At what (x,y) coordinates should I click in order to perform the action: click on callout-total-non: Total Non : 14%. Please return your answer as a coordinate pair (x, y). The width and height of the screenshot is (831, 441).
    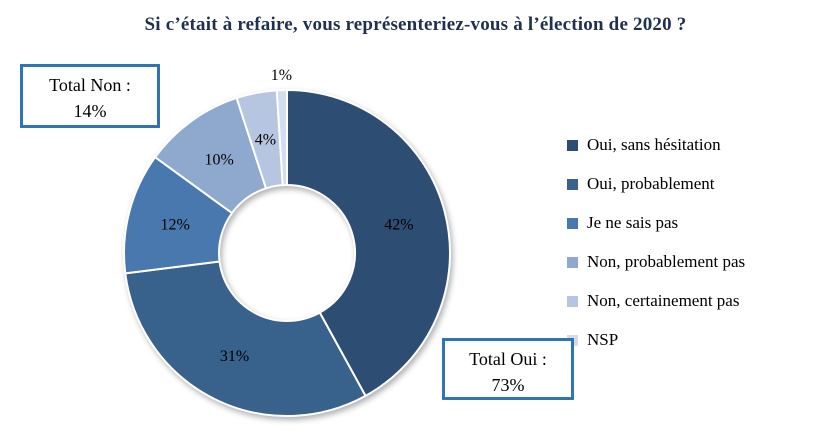
    Looking at the image, I should click on (90, 96).